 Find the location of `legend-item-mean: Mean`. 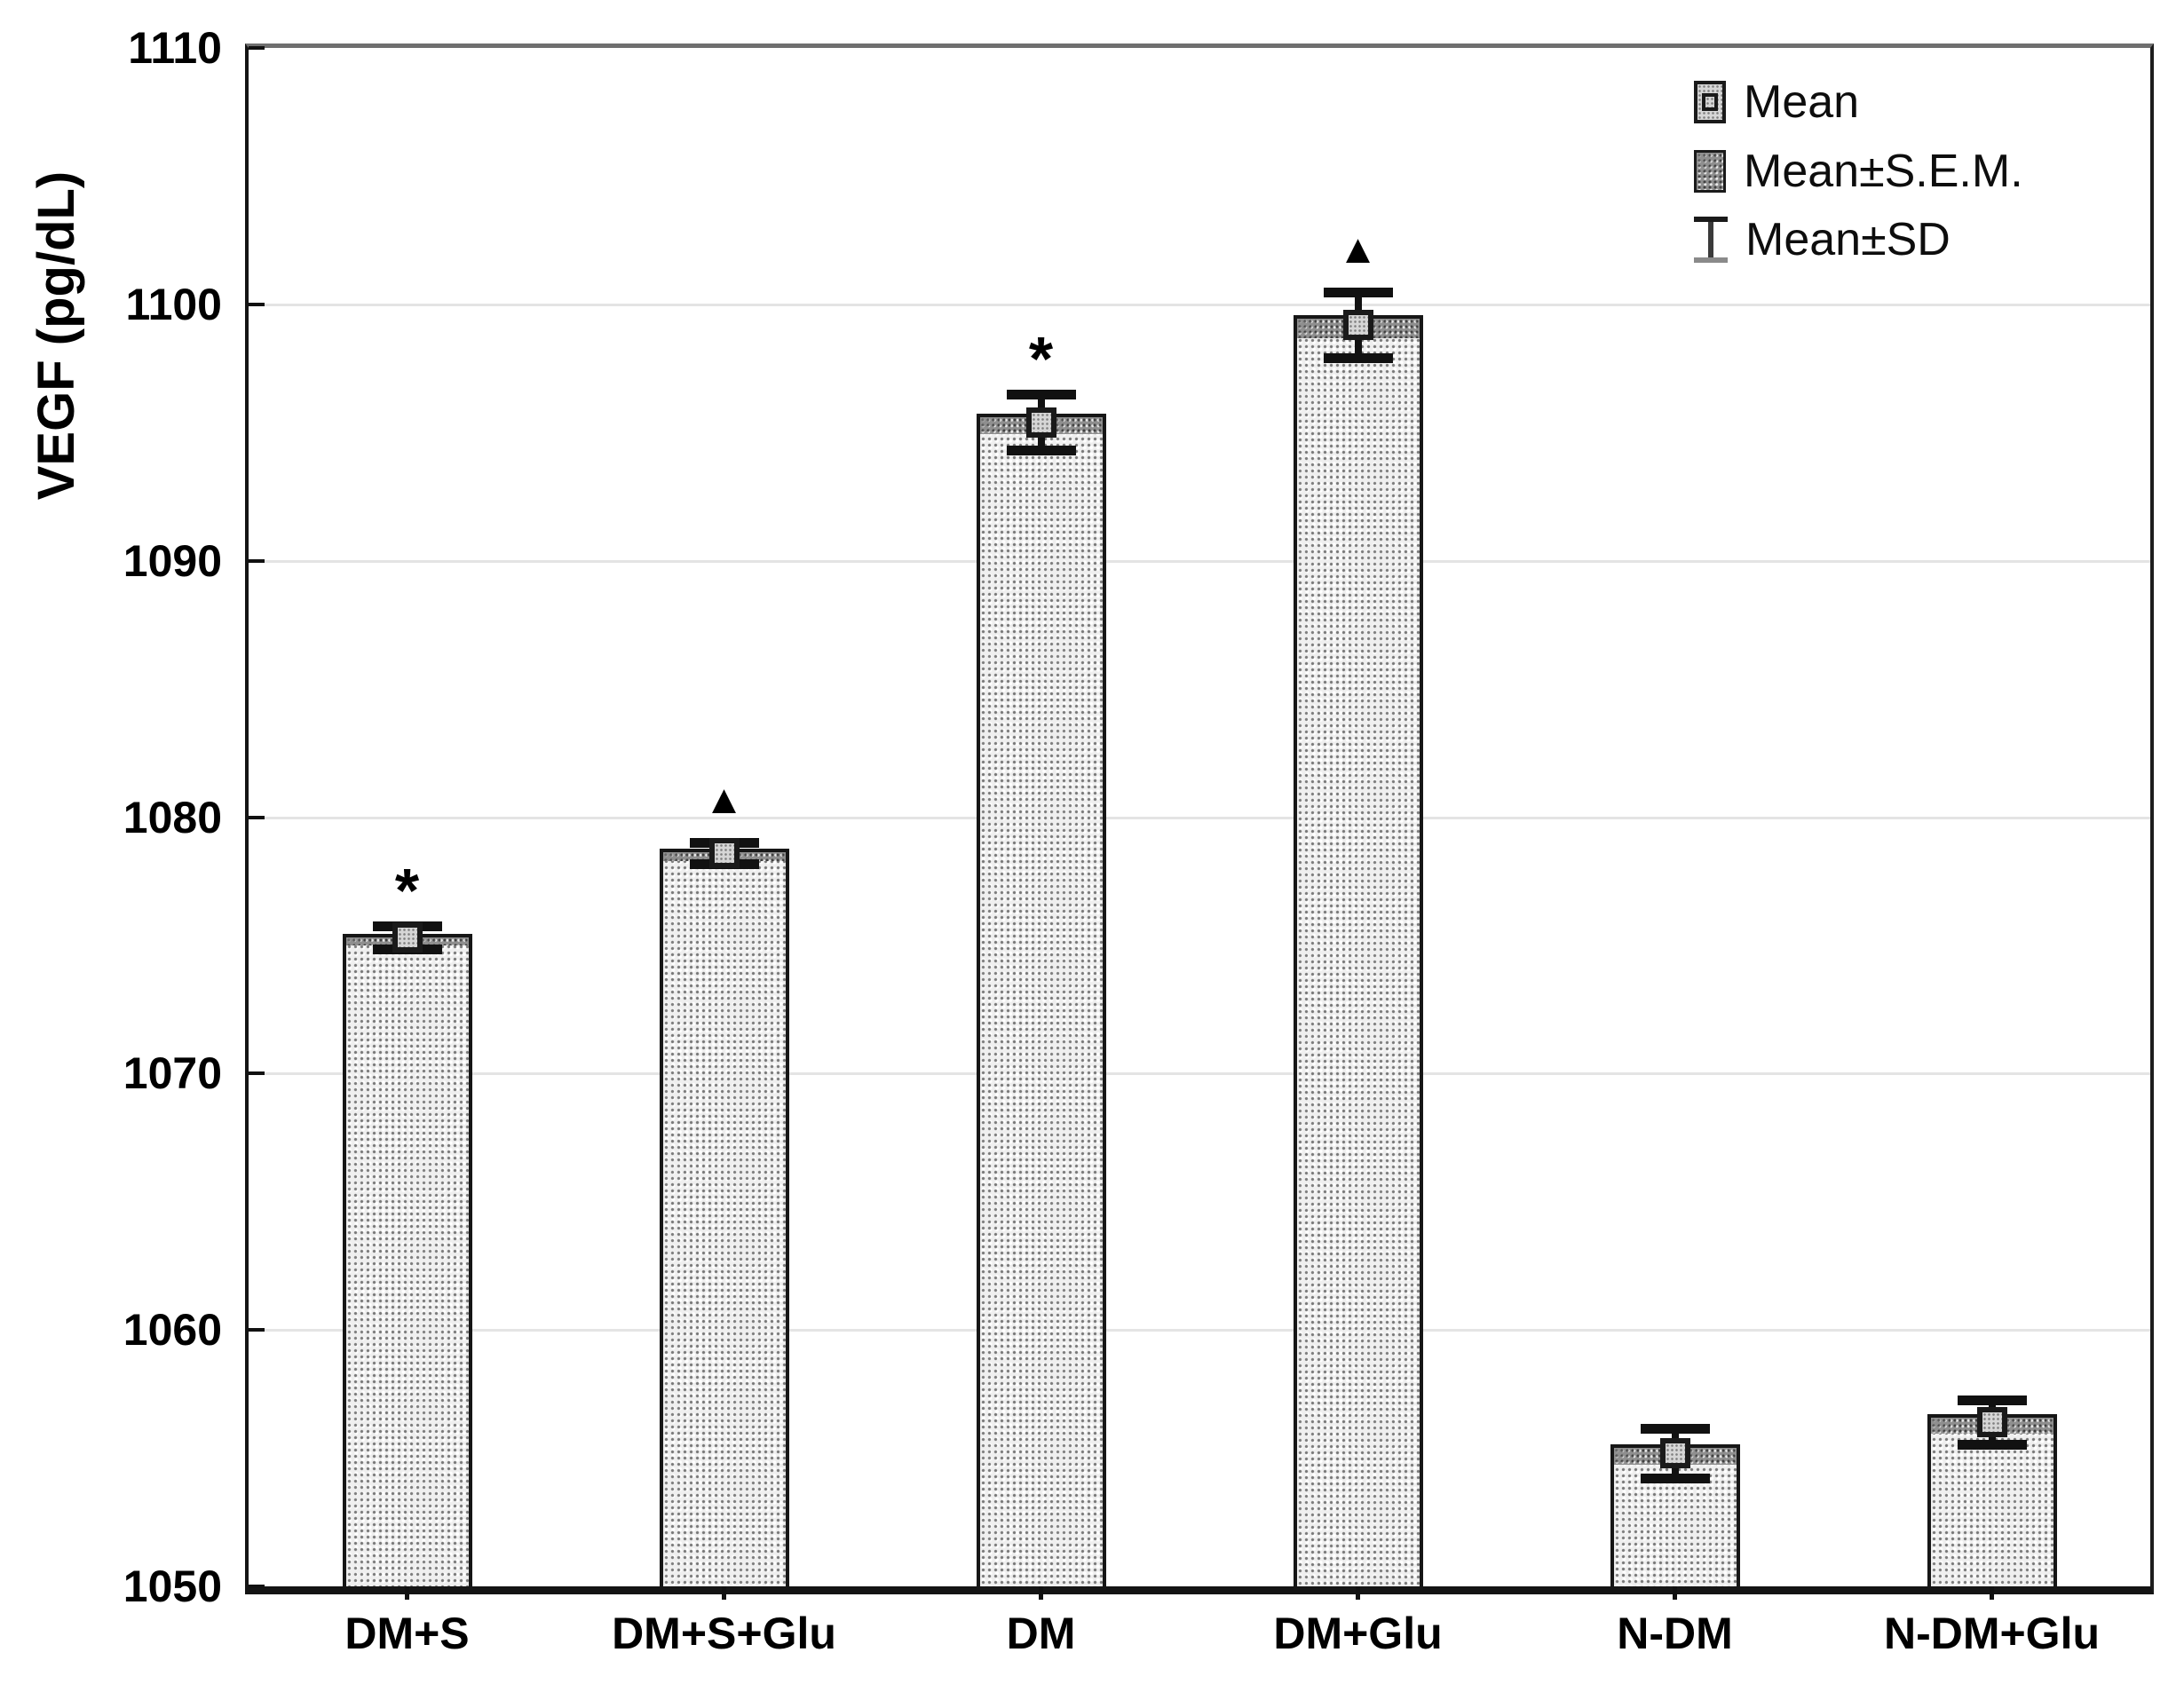

legend-item-mean: Mean is located at coordinates (1776, 102).